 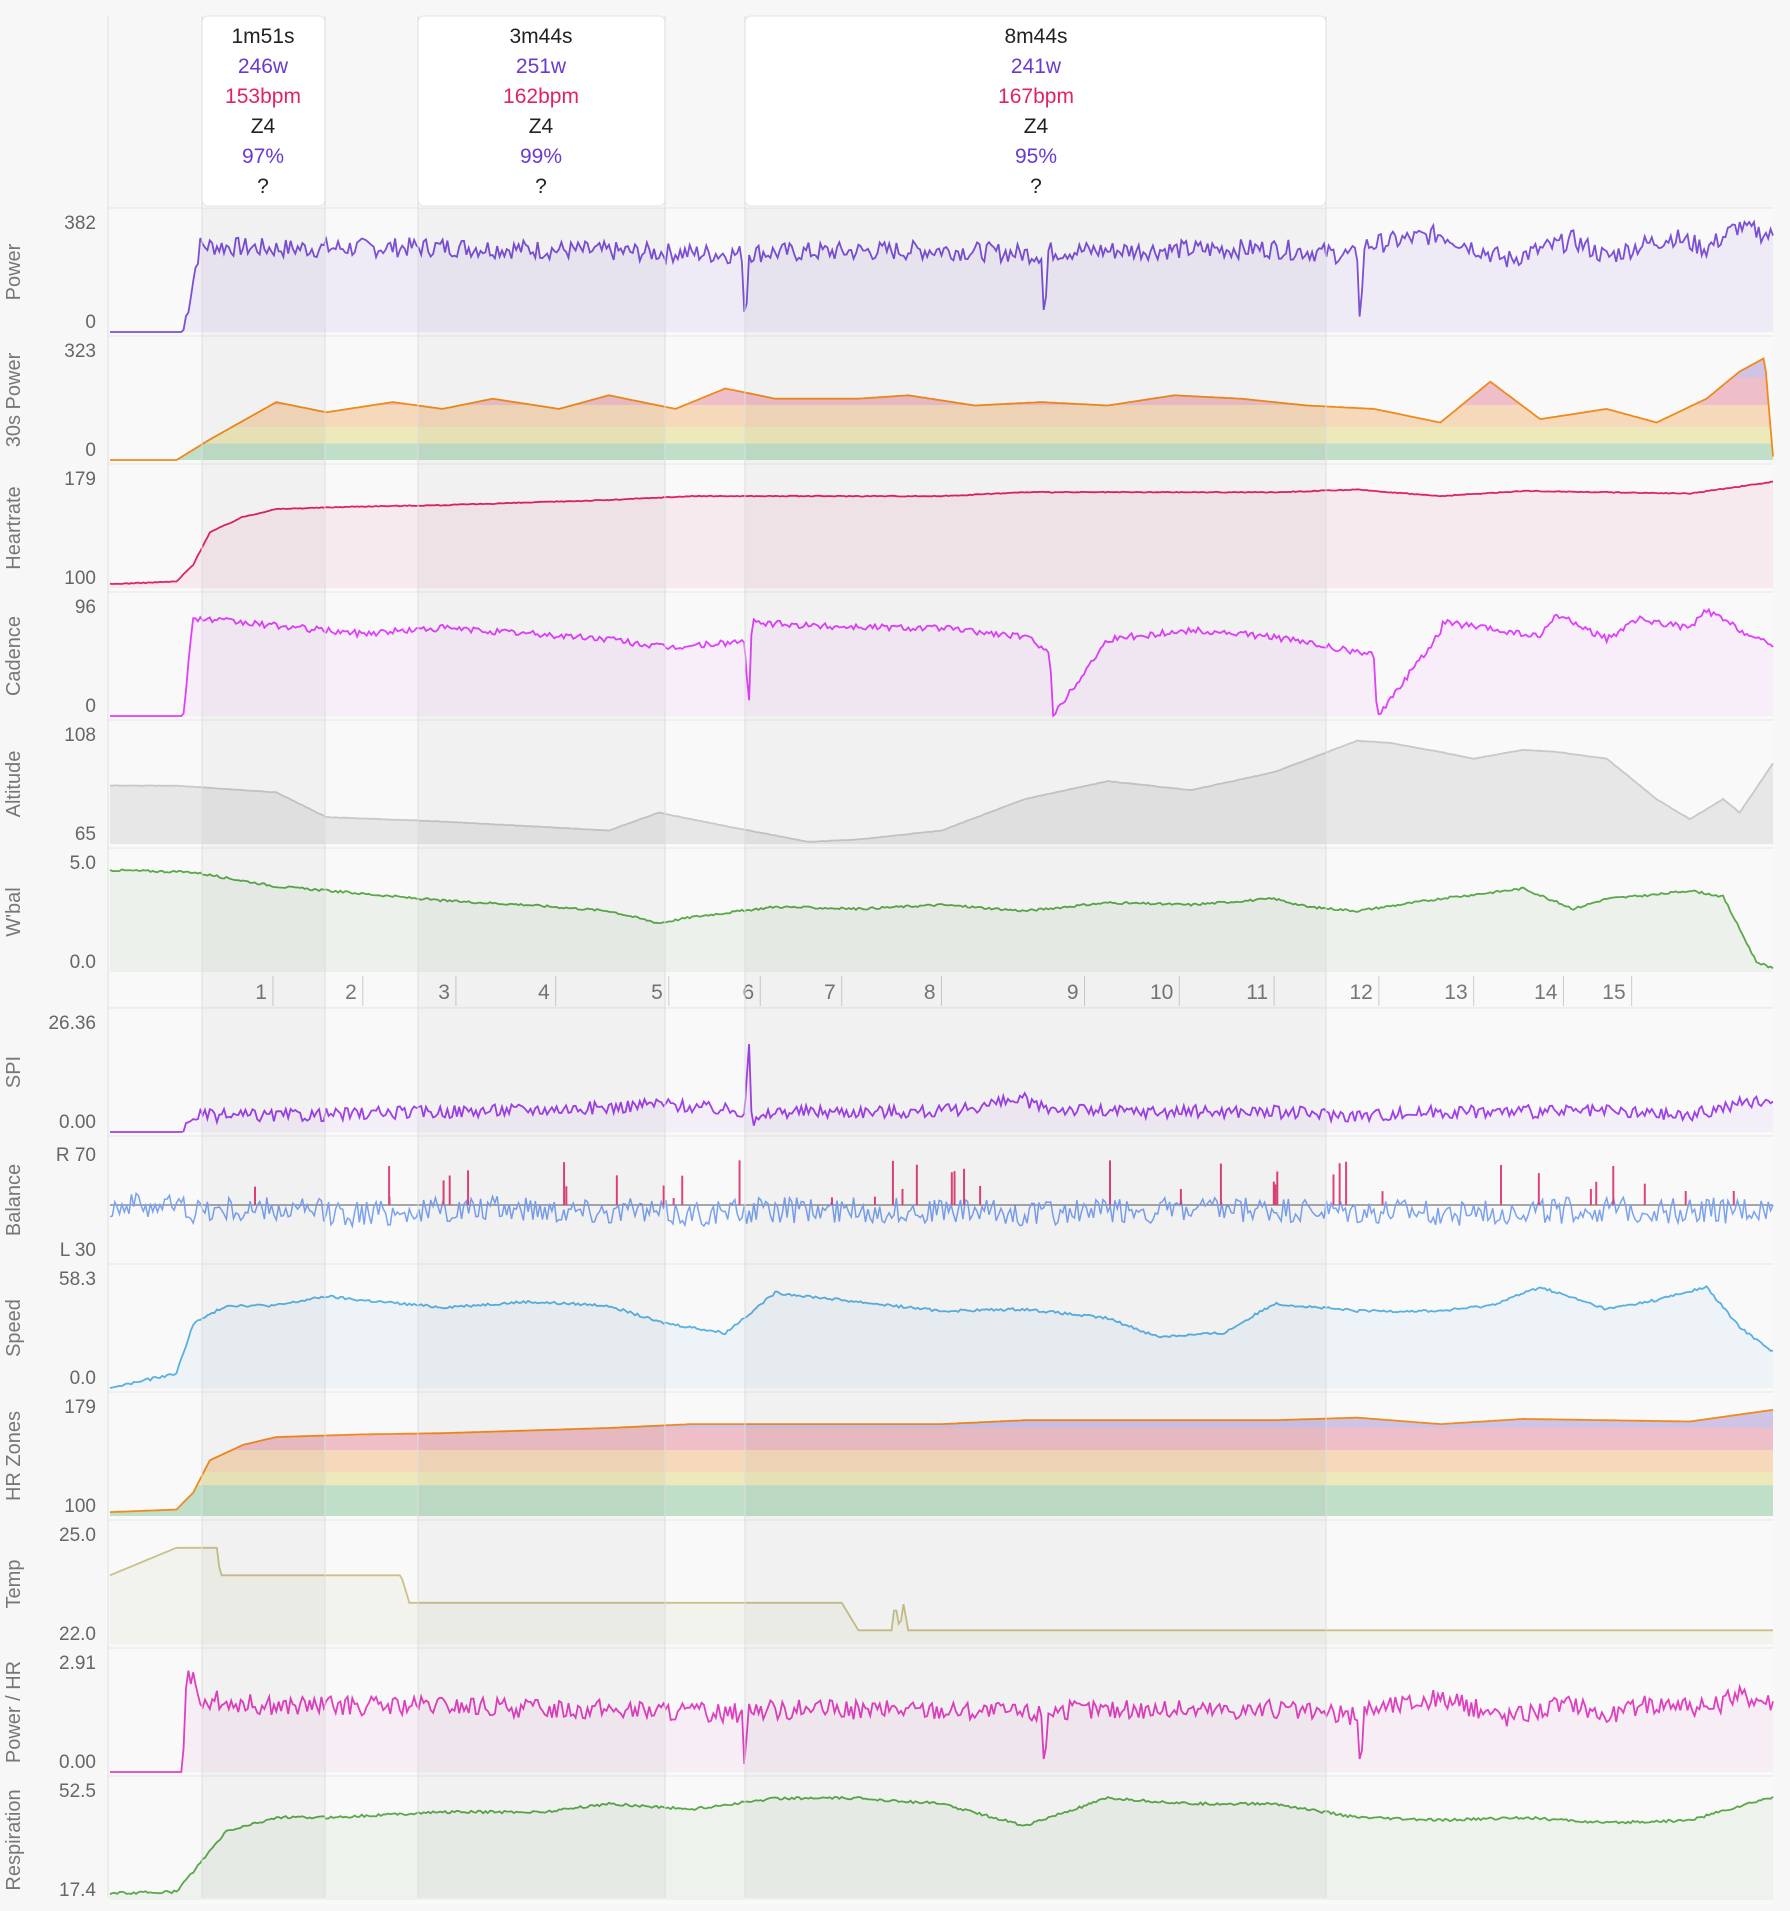 What do you see at coordinates (263, 156) in the screenshot?
I see `interval-percent: 97%` at bounding box center [263, 156].